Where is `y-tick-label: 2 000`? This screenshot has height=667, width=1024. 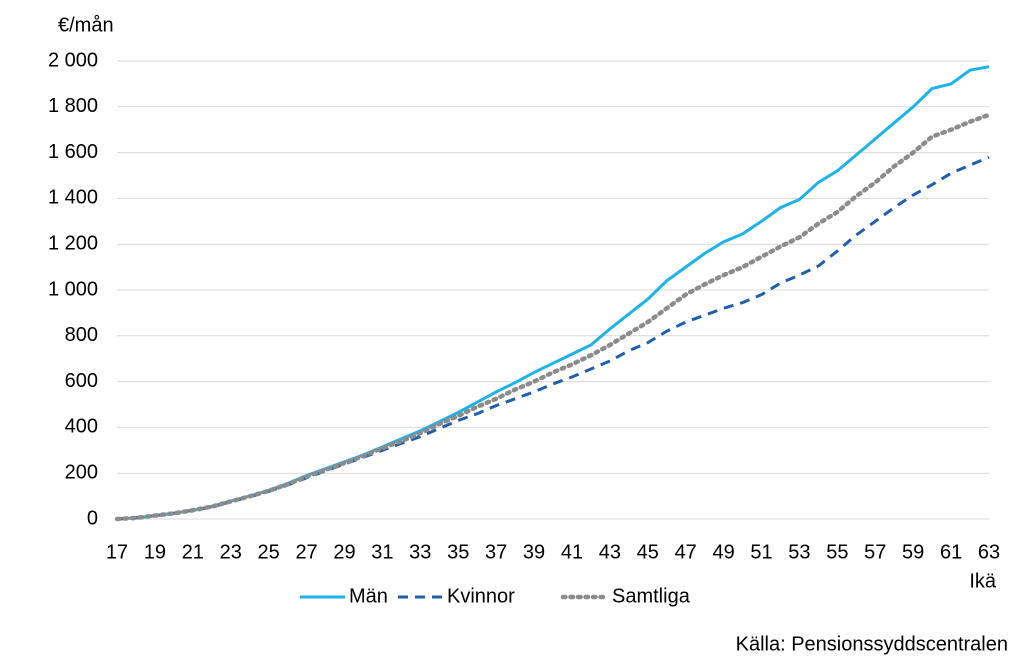 y-tick-label: 2 000 is located at coordinates (73, 60).